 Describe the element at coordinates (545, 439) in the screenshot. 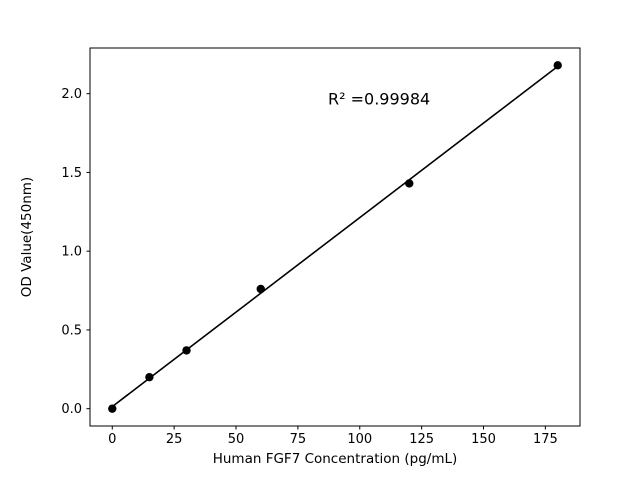

I see `x-tick-label: 175` at that location.